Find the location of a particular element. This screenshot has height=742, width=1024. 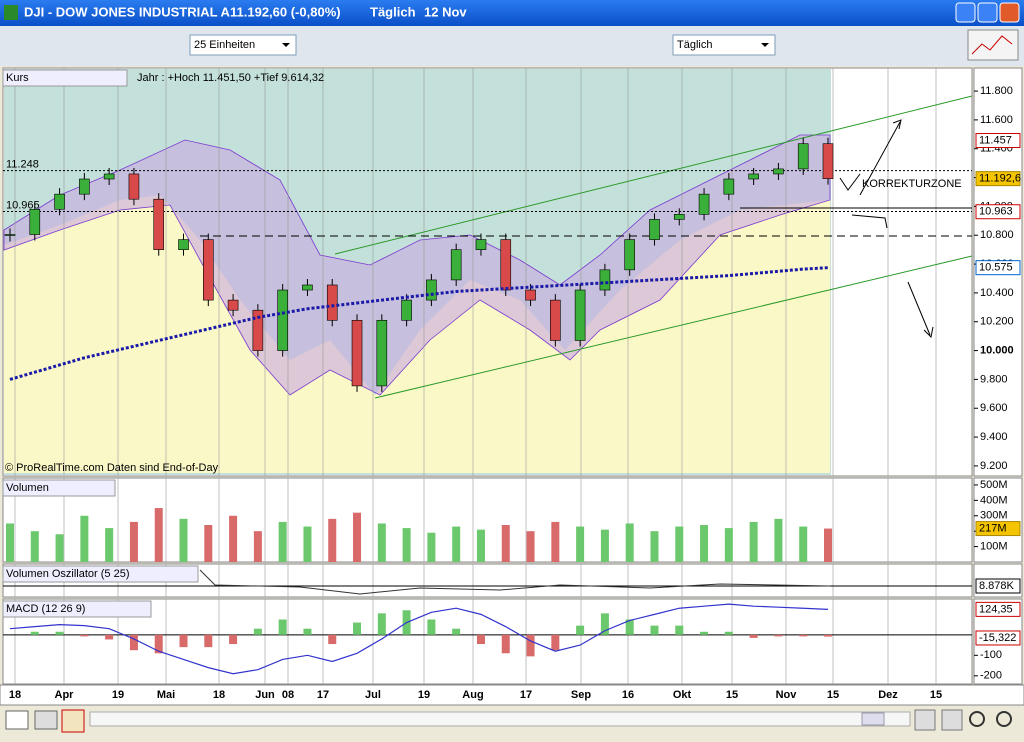

x-tick-label: Okt is located at coordinates (682, 695).